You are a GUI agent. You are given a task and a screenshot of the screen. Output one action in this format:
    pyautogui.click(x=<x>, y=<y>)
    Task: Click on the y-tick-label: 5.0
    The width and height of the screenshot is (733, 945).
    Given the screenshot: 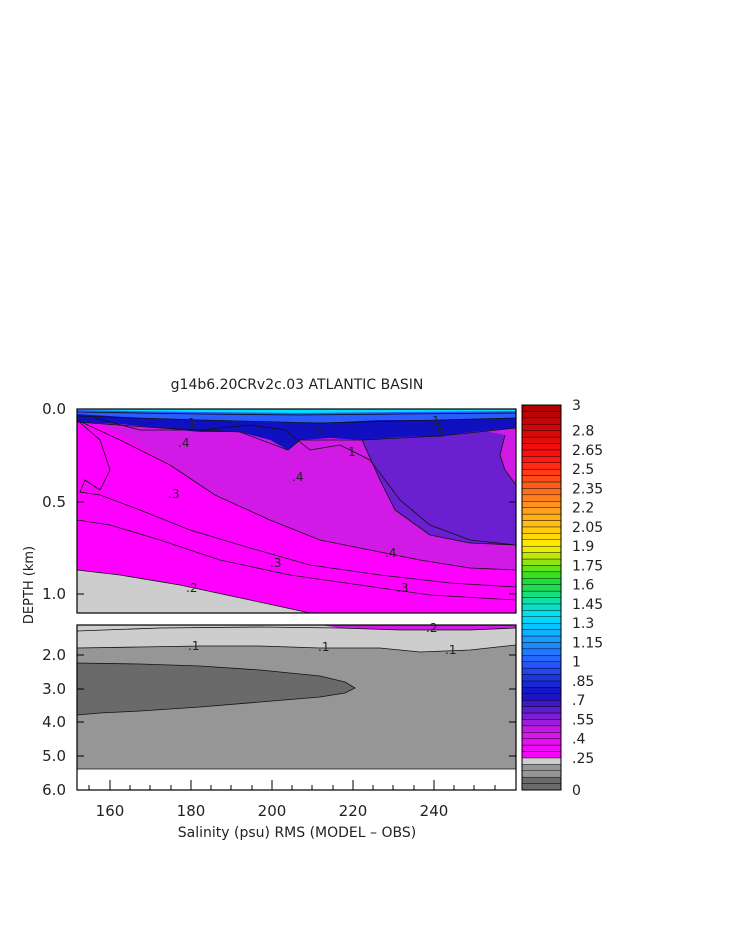 What is the action you would take?
    pyautogui.click(x=54, y=756)
    